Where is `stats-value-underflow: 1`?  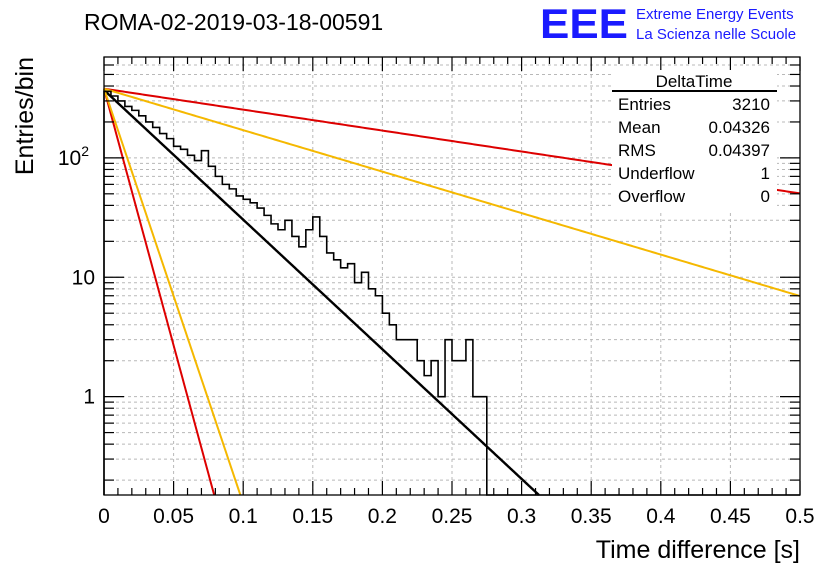
stats-value-underflow: 1 is located at coordinates (765, 173).